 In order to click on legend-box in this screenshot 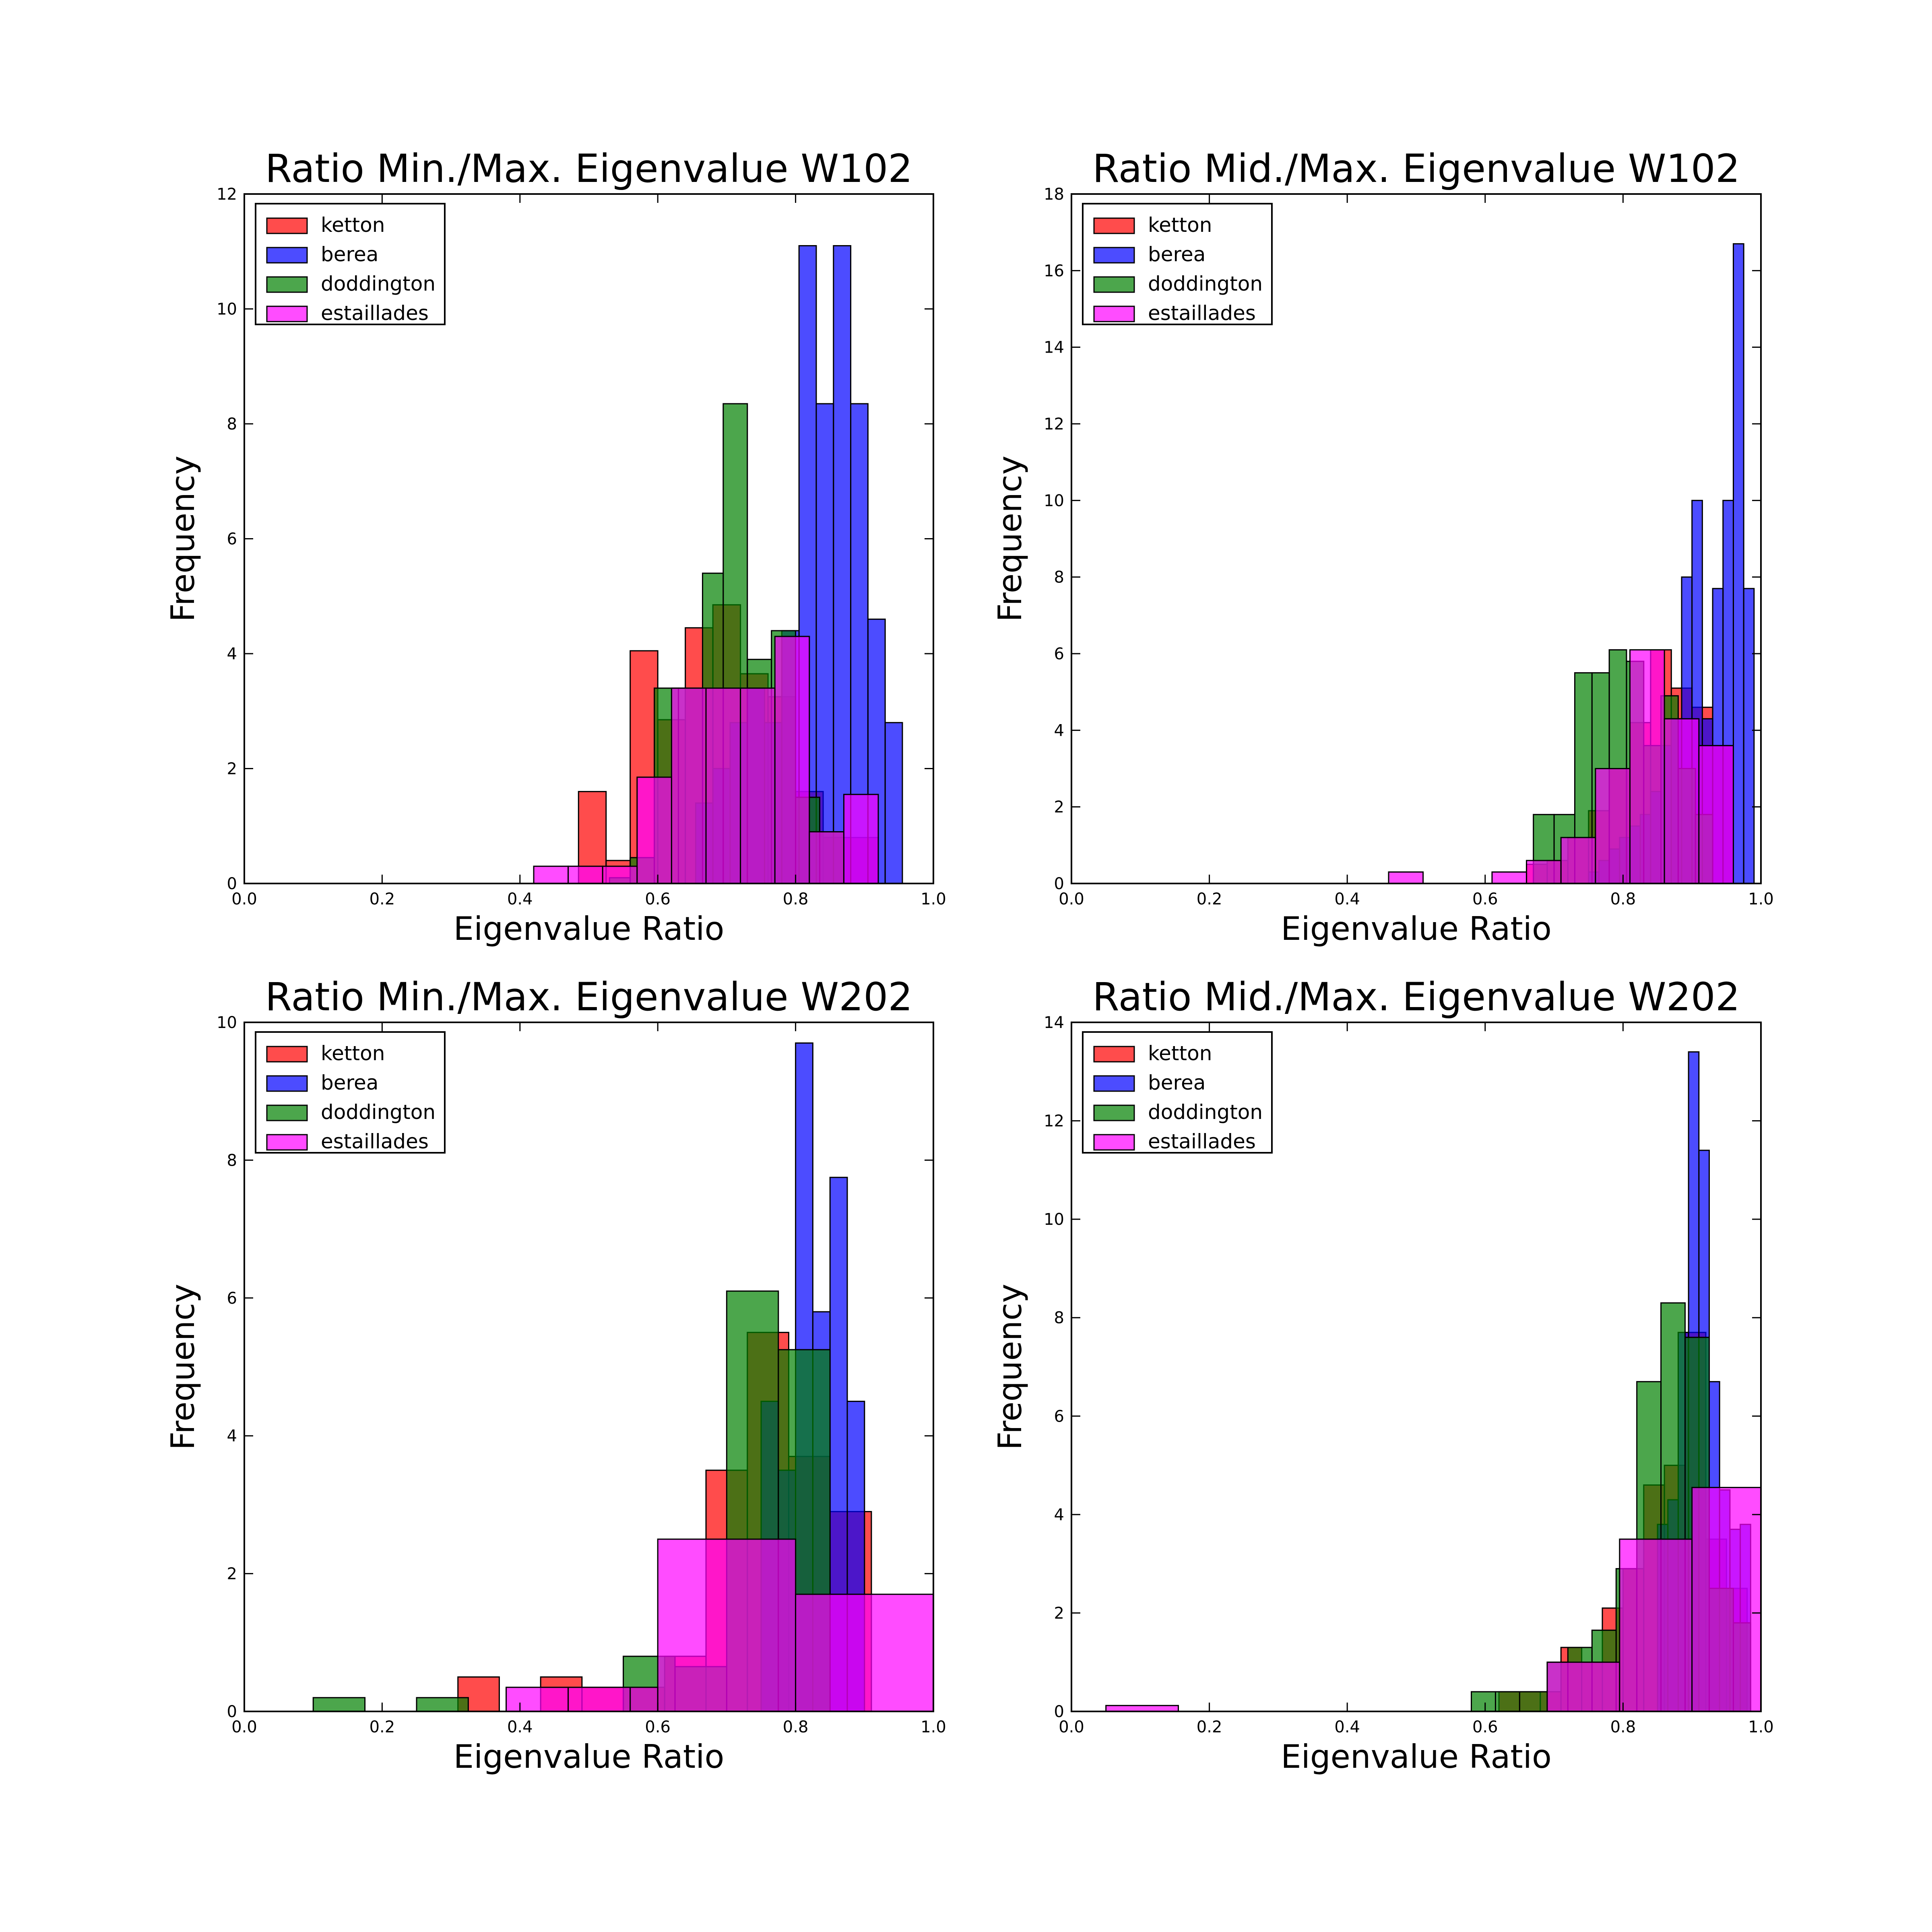, I will do `click(1177, 264)`.